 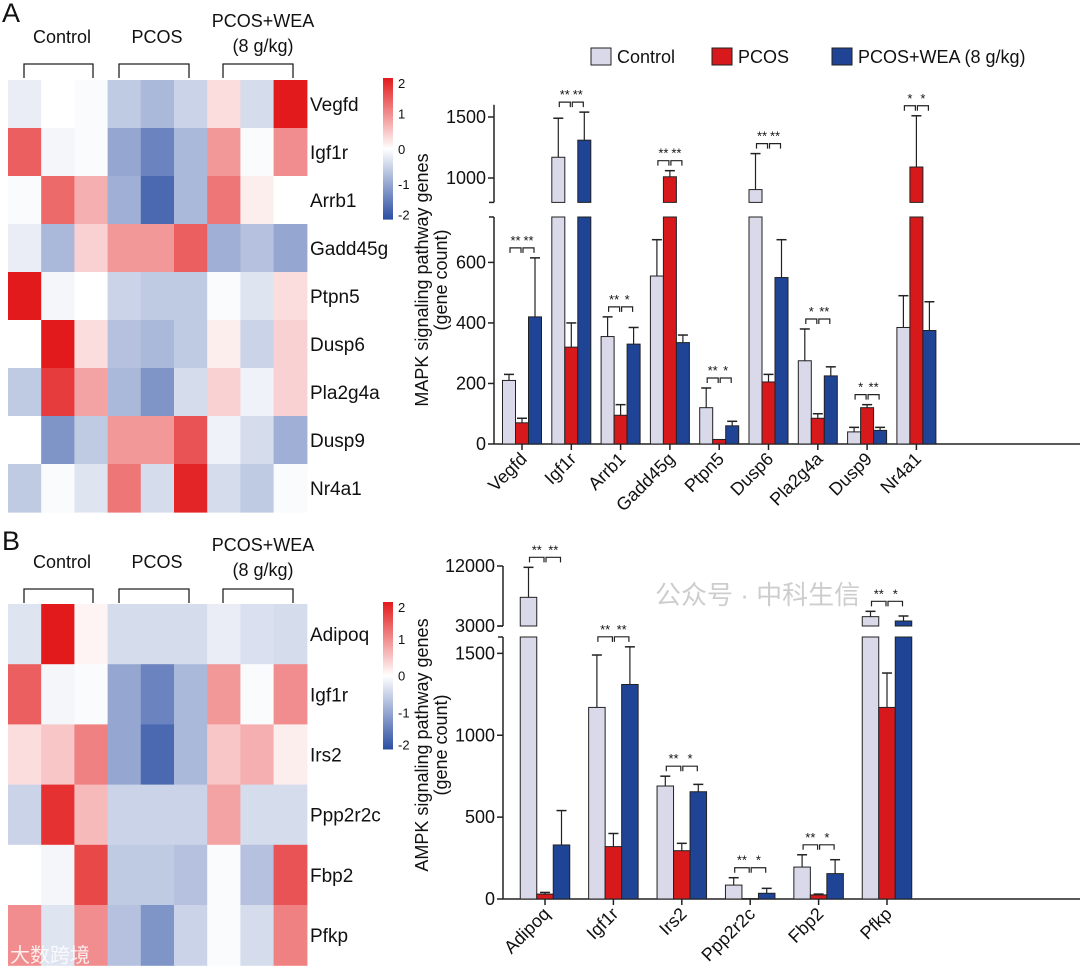 I want to click on y-tick-label: 12000, so click(x=470, y=566).